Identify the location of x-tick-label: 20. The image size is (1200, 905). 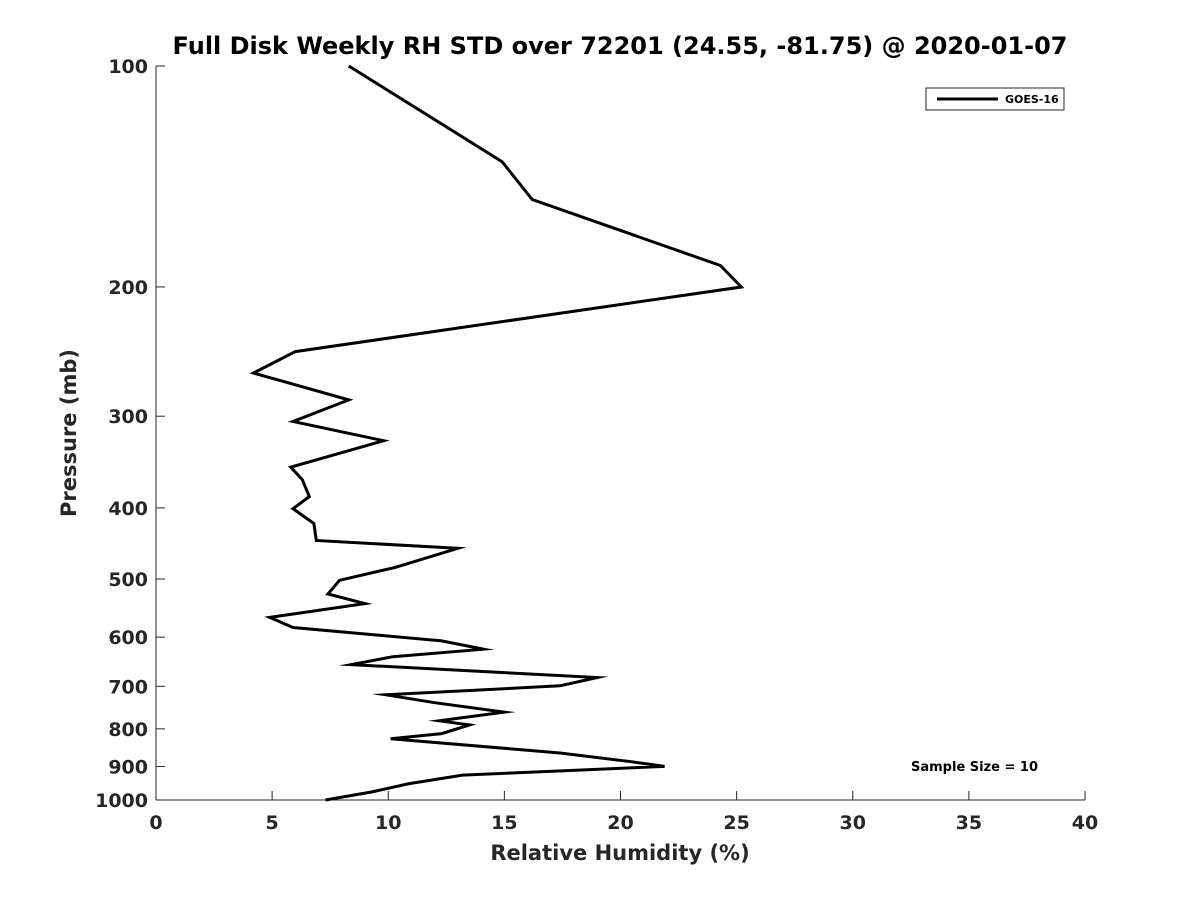
(620, 823).